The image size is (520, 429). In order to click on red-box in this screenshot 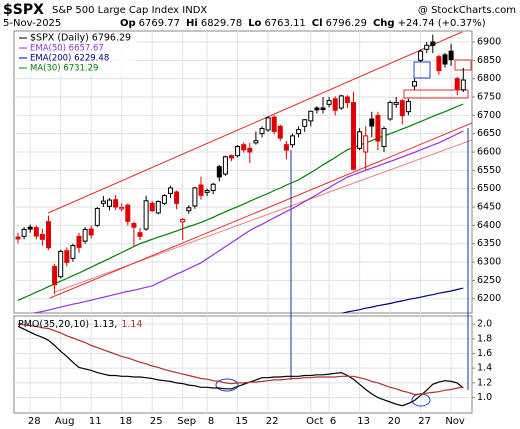, I will do `click(436, 94)`.